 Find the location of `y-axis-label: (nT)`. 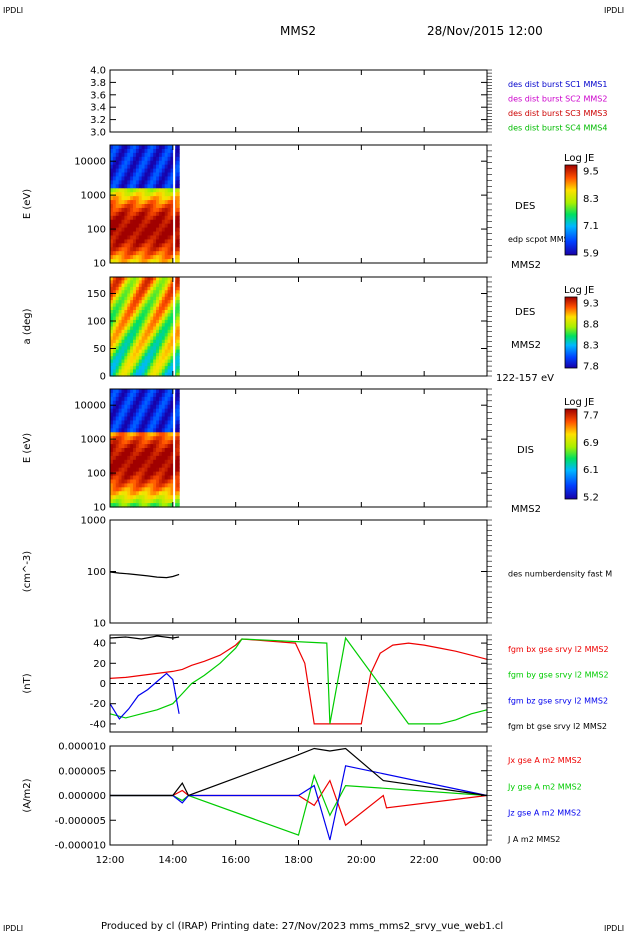

y-axis-label: (nT) is located at coordinates (27, 683).